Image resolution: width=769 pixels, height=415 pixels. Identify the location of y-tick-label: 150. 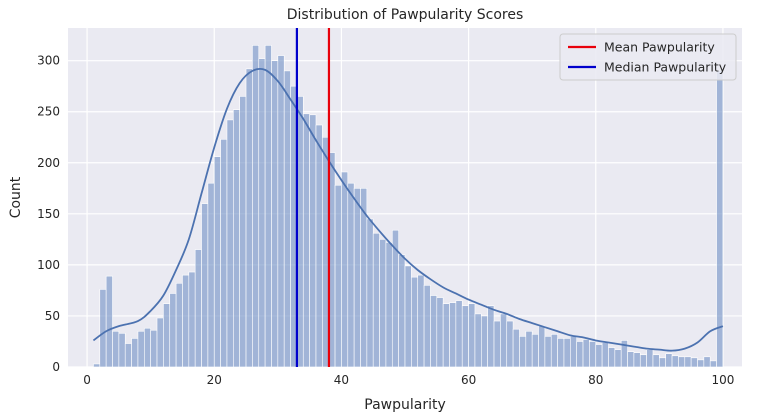
(48, 214).